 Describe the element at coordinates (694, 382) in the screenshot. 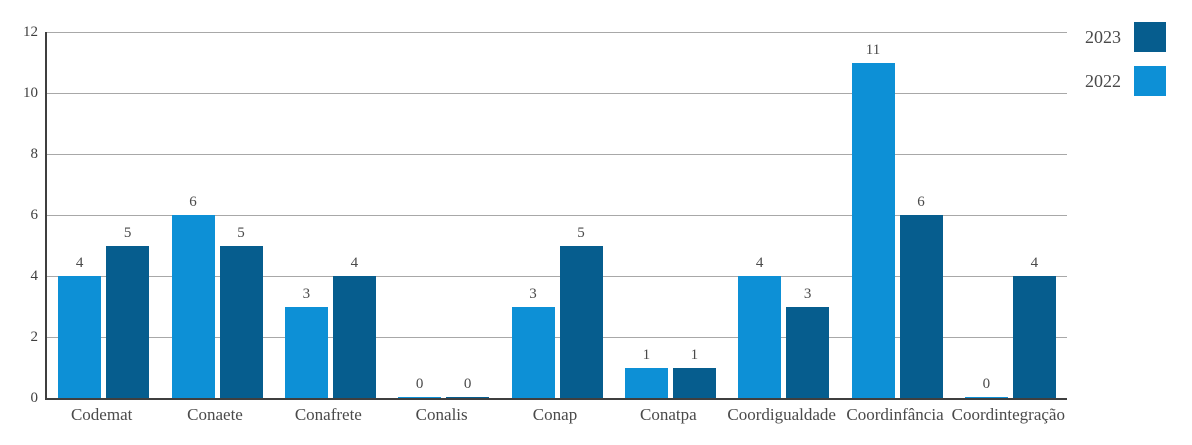

I see `bar-2023-conatpa` at that location.